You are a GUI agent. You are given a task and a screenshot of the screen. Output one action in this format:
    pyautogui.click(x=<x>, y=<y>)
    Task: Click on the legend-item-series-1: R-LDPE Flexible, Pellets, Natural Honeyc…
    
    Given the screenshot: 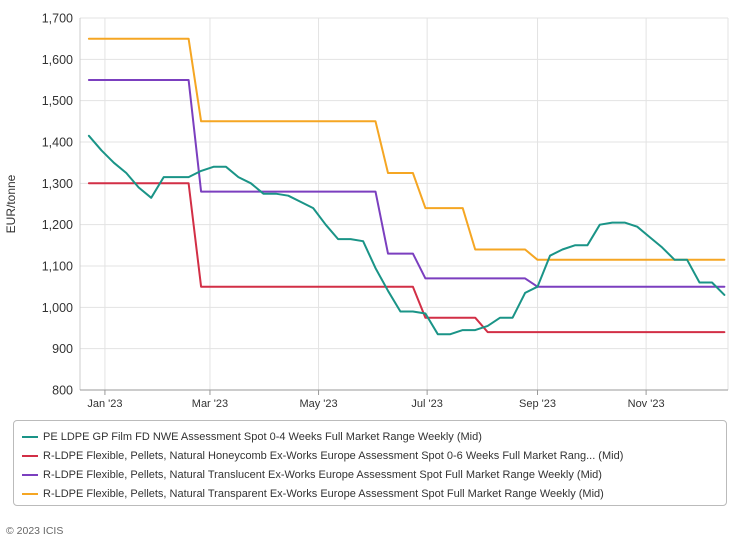 What is the action you would take?
    pyautogui.click(x=370, y=455)
    